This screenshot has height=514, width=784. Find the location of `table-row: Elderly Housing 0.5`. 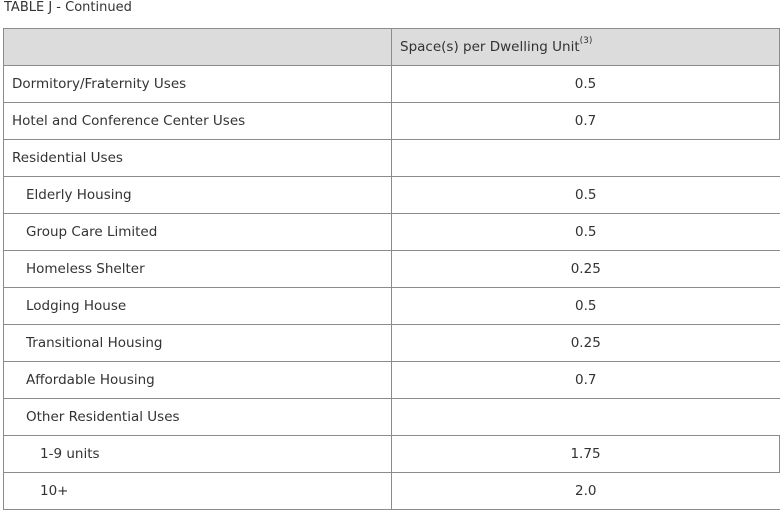

table-row: Elderly Housing 0.5 is located at coordinates (391, 195).